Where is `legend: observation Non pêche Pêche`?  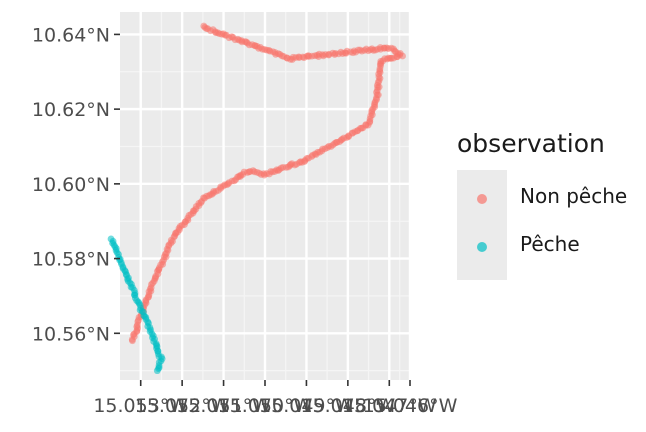
legend: observation Non pêche Pêche is located at coordinates (551, 204).